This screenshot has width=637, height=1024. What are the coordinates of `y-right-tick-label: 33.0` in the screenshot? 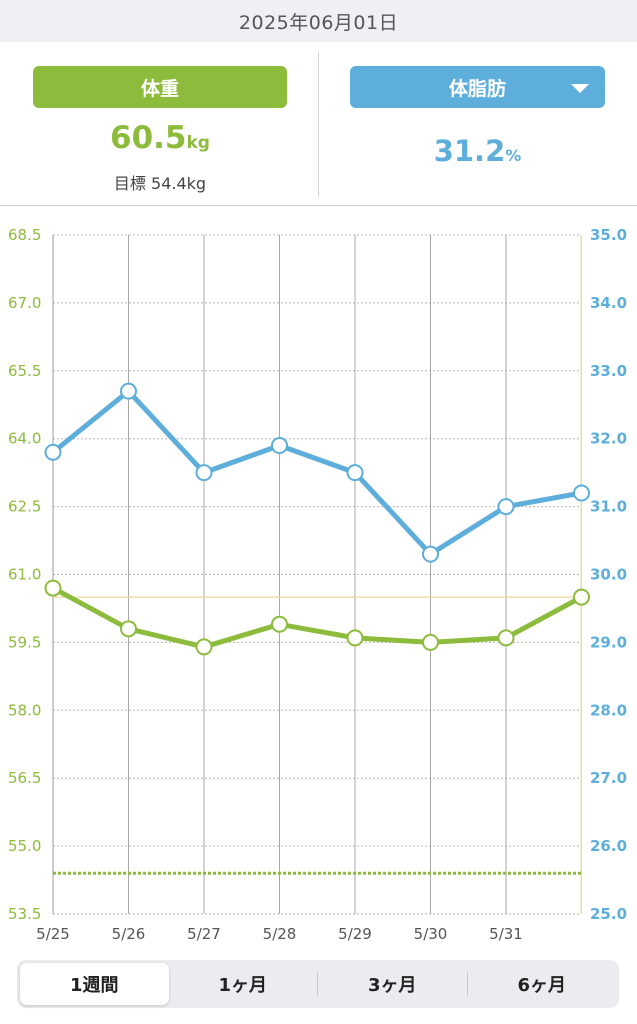 It's located at (608, 371).